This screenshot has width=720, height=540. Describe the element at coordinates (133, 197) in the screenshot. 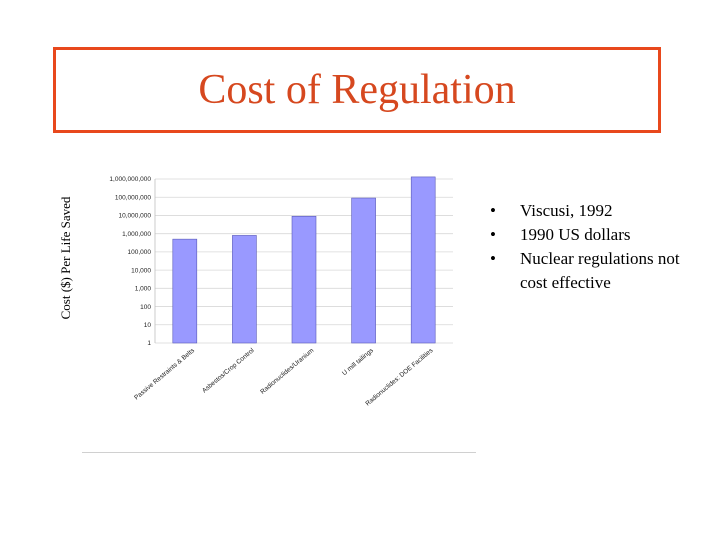

I see `y-tick-label: 100,000,000` at that location.